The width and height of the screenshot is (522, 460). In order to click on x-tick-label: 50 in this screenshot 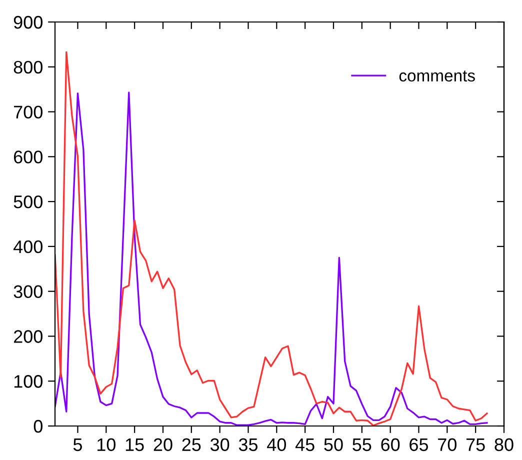, I will do `click(333, 445)`.